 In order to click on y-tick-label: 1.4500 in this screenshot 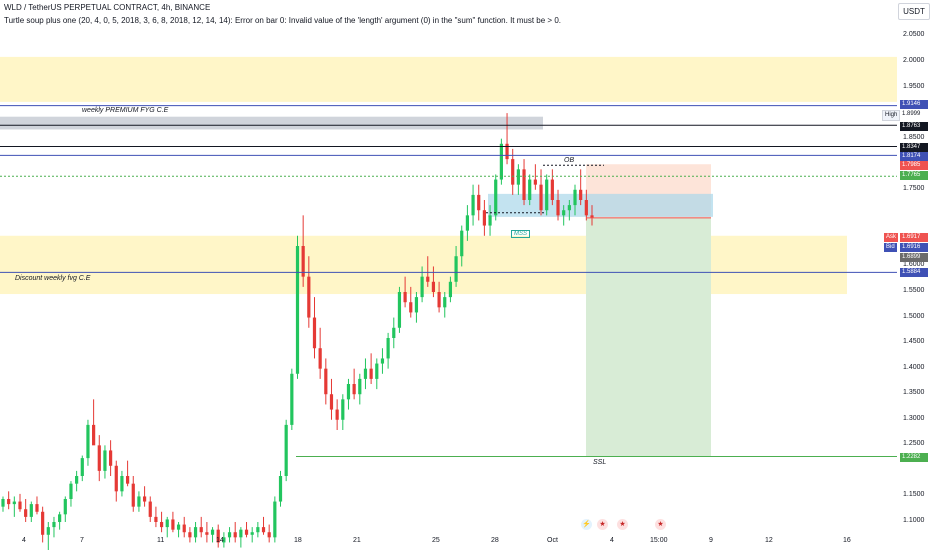, I will do `click(914, 342)`.